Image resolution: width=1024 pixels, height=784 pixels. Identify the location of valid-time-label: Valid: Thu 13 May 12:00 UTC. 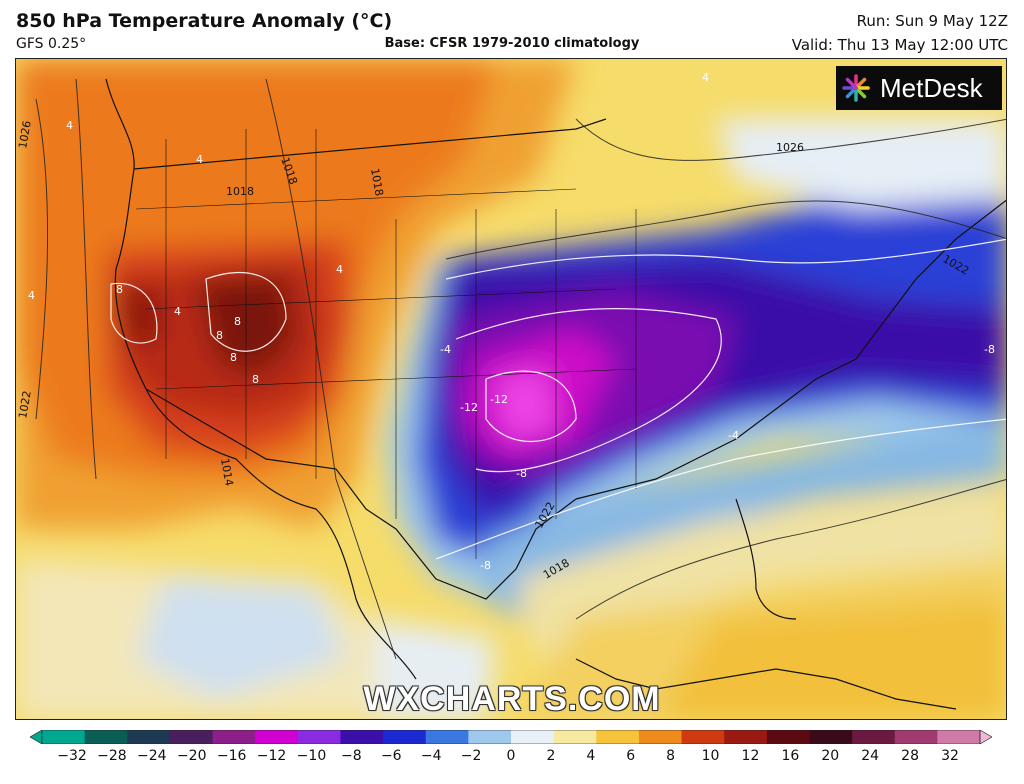
(899, 45).